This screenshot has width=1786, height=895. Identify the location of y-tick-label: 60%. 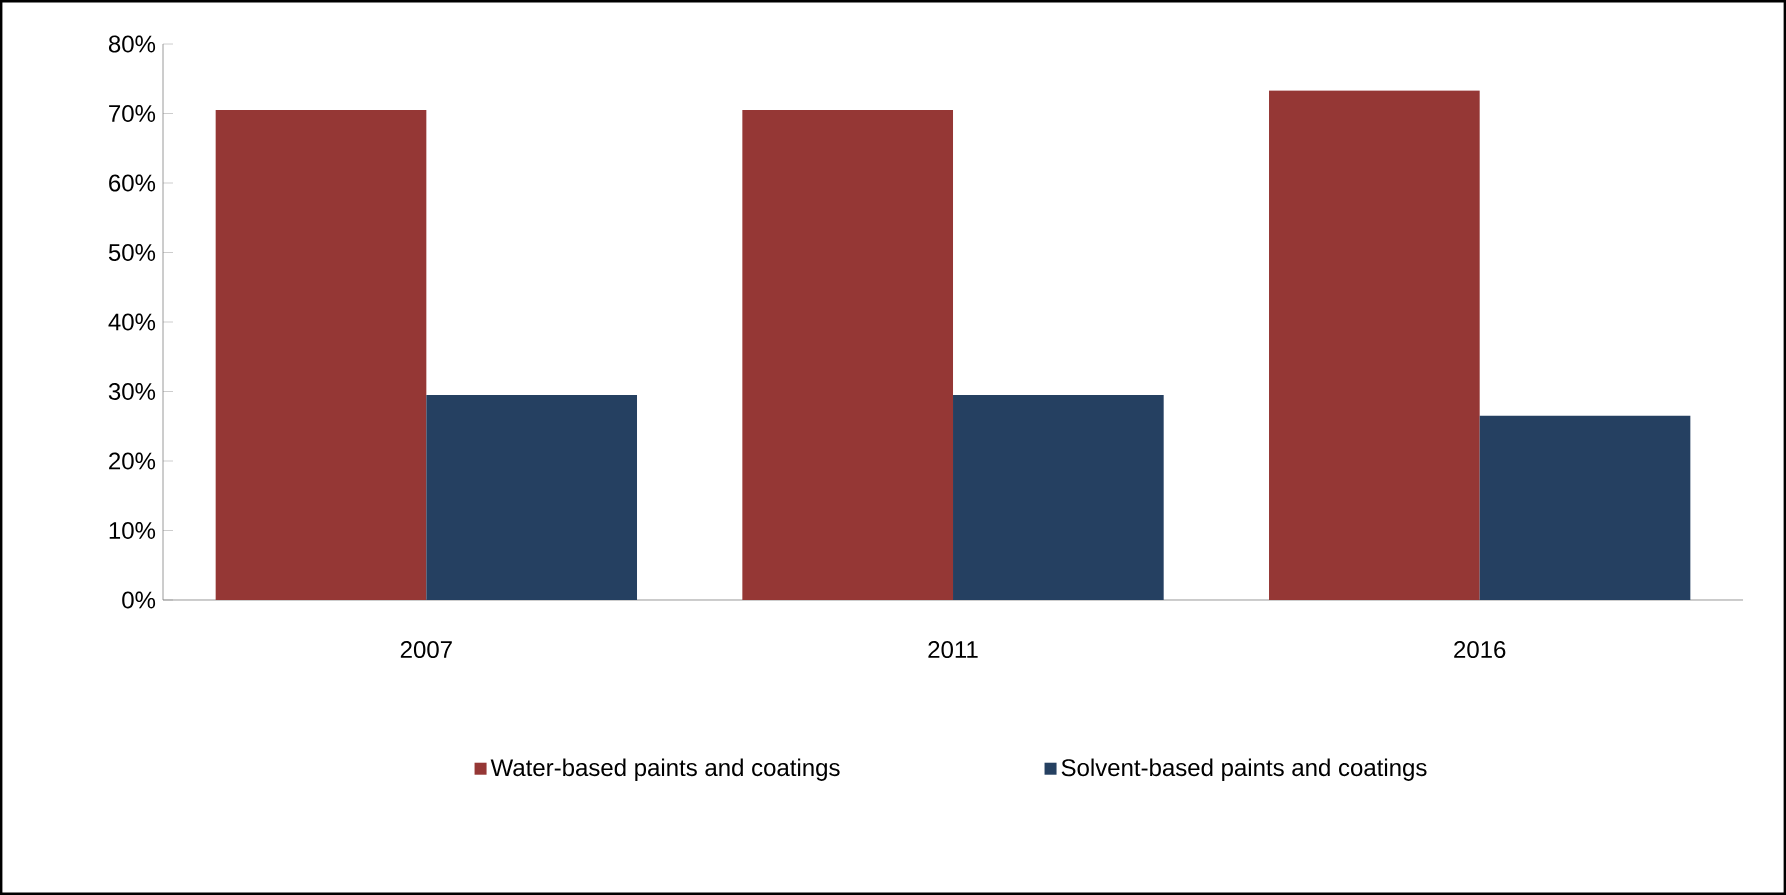
(132, 183).